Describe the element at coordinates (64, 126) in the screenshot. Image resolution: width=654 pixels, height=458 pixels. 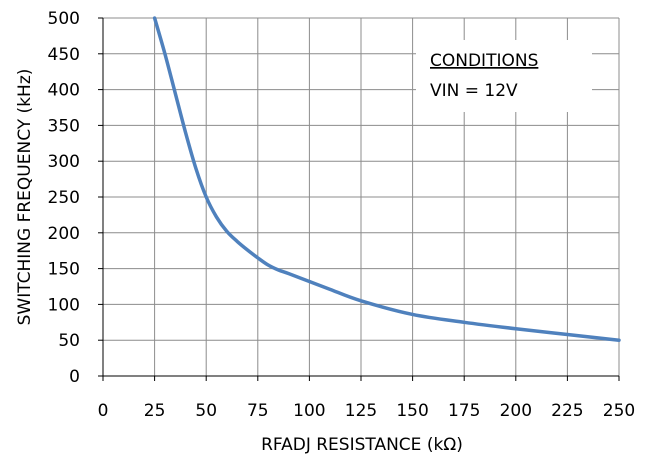
I see `y-tick-label: 350` at that location.